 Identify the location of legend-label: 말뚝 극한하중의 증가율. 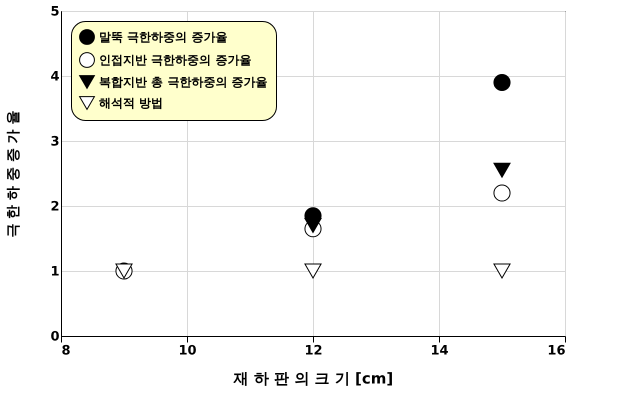
(163, 37).